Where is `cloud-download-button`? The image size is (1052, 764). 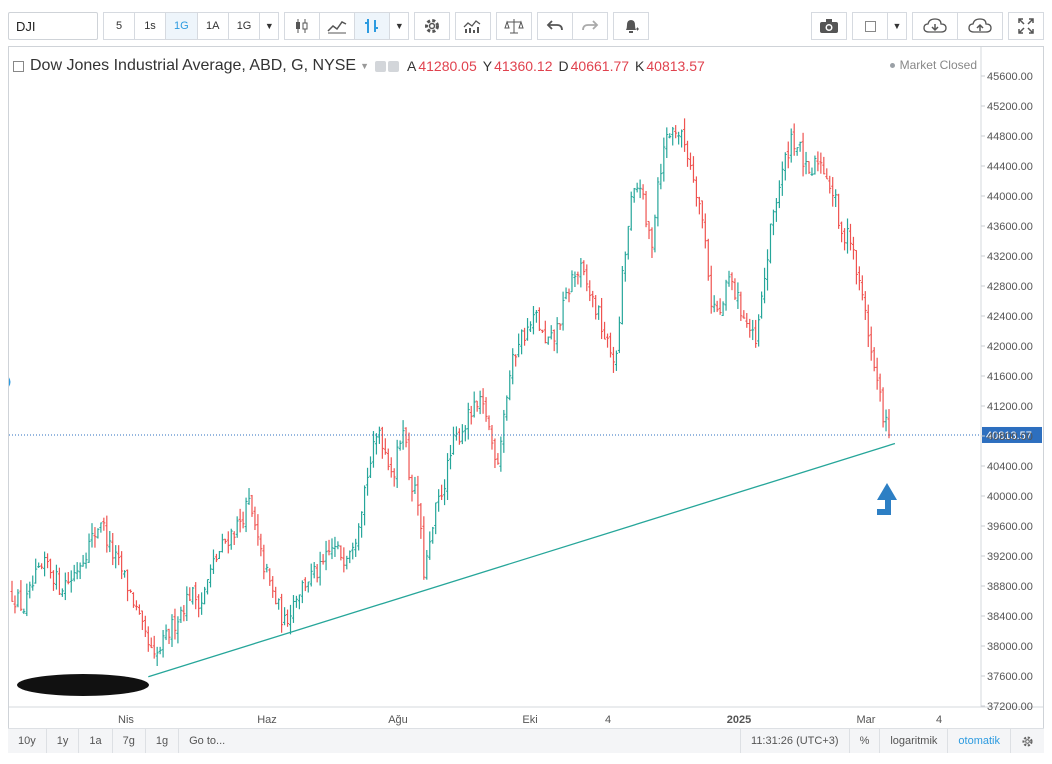 cloud-download-button is located at coordinates (935, 26).